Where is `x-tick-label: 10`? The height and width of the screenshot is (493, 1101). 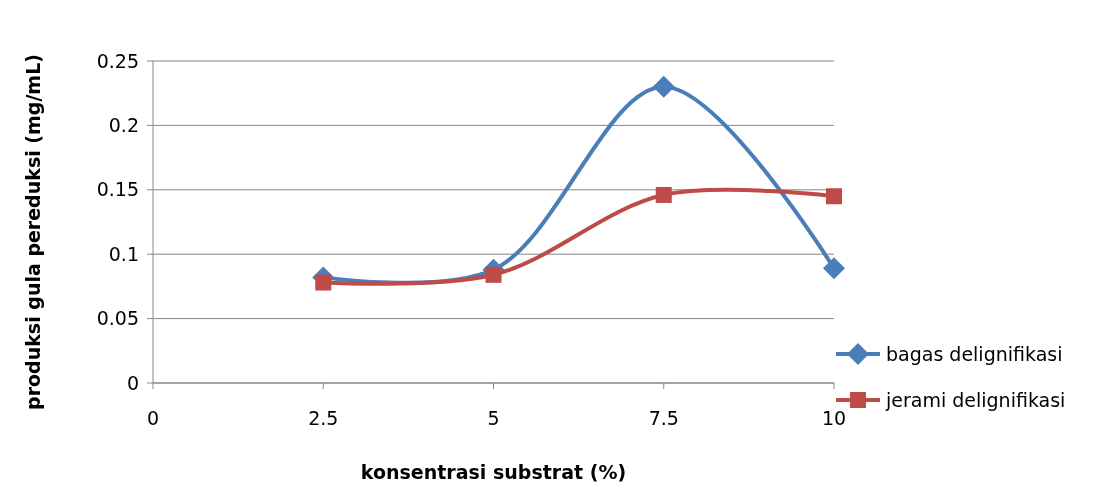
x-tick-label: 10 is located at coordinates (834, 418).